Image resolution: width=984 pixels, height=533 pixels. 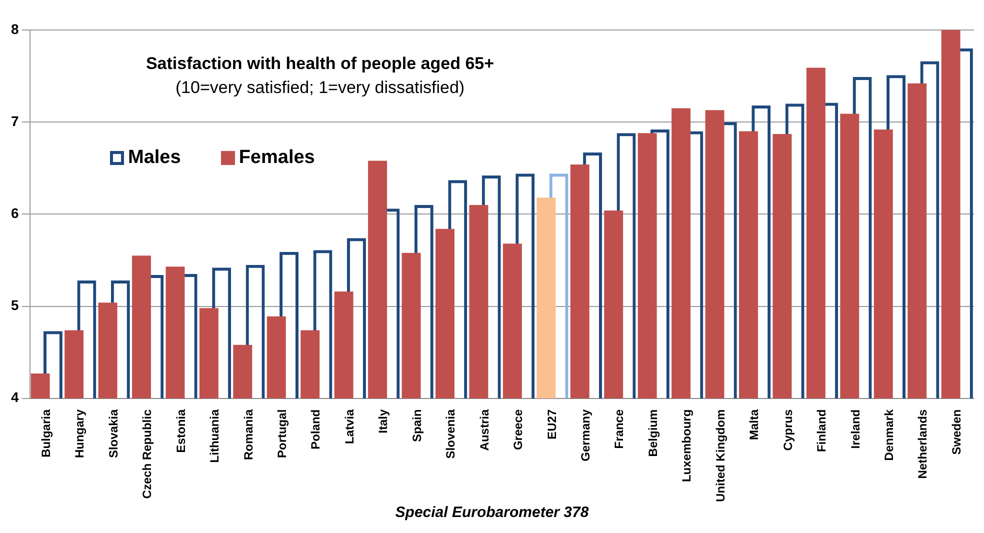 What do you see at coordinates (821, 430) in the screenshot?
I see `x-tick-label: Finland` at bounding box center [821, 430].